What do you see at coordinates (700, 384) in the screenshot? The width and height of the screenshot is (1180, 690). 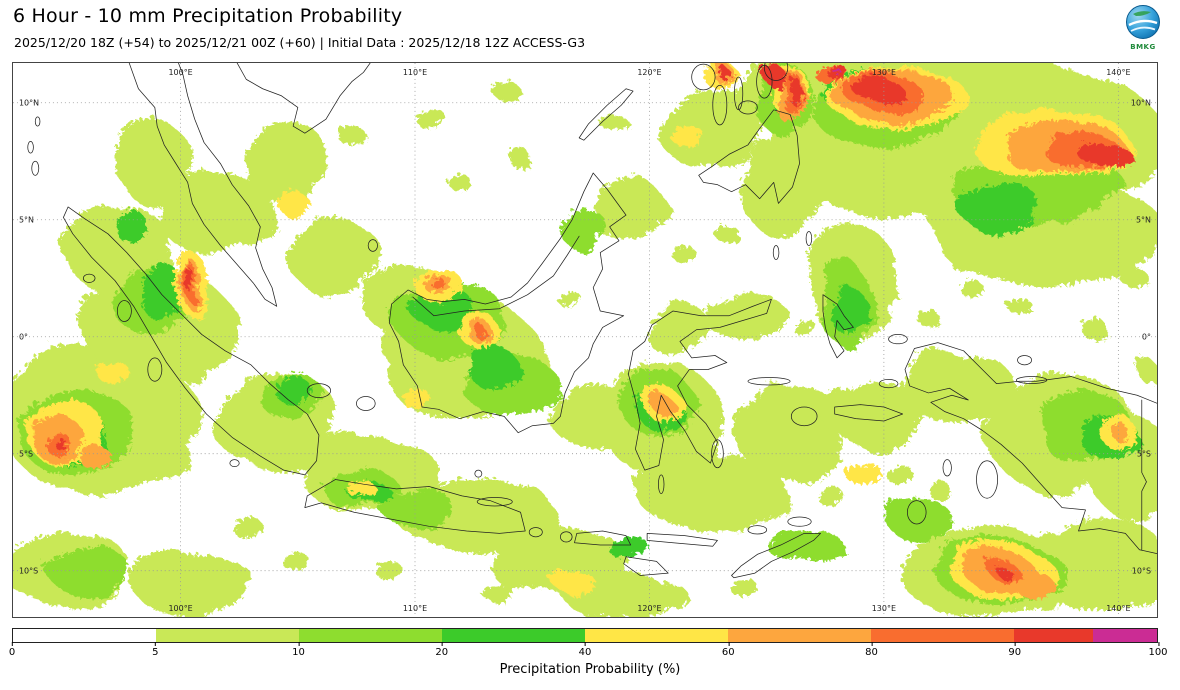 I see `coastline-sulawesi` at bounding box center [700, 384].